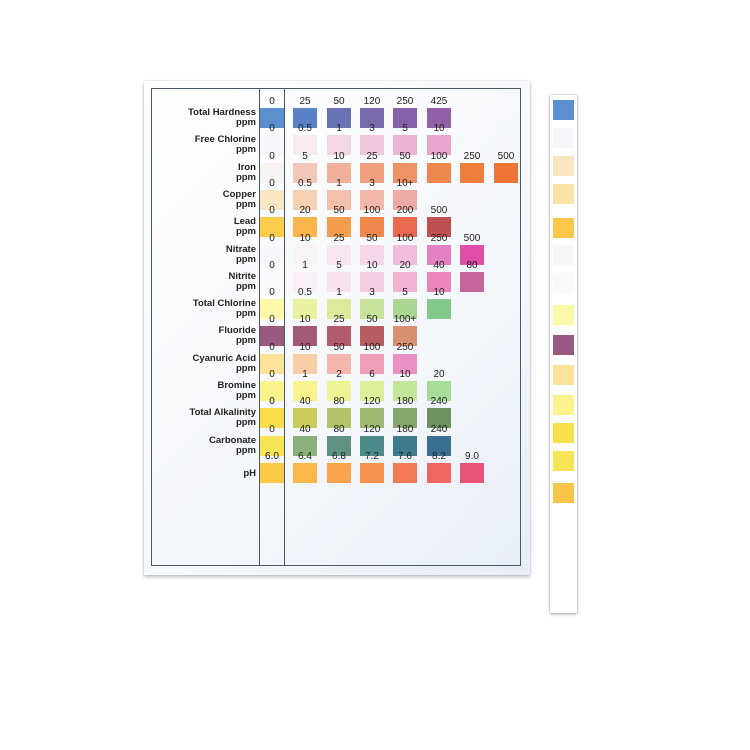  Describe the element at coordinates (439, 210) in the screenshot. I see `scale-value: 500` at that location.